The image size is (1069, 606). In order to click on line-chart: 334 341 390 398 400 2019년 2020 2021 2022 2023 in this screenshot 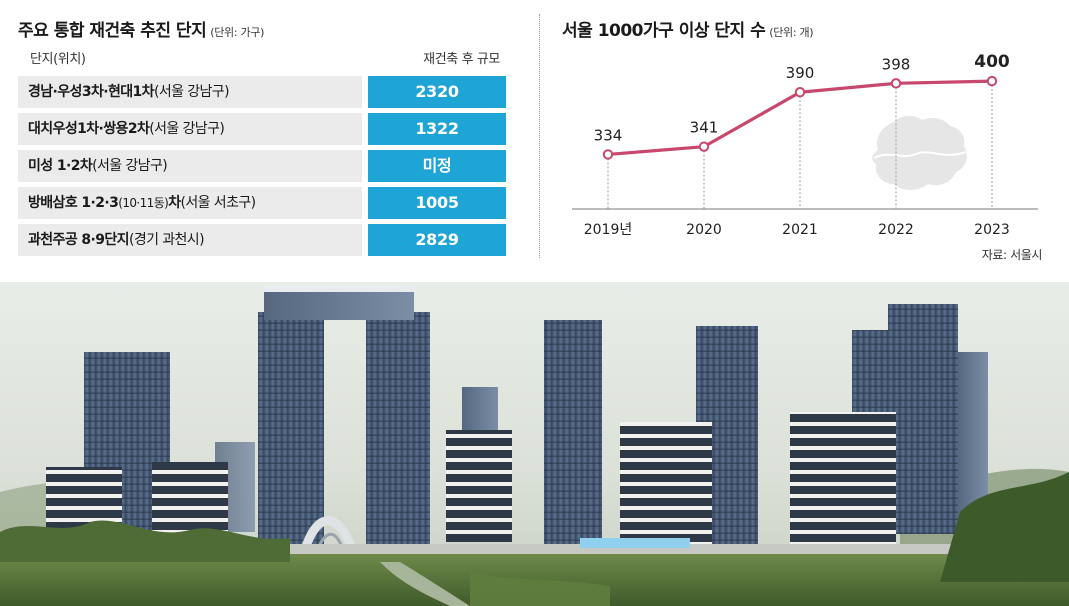, I will do `click(805, 145)`.